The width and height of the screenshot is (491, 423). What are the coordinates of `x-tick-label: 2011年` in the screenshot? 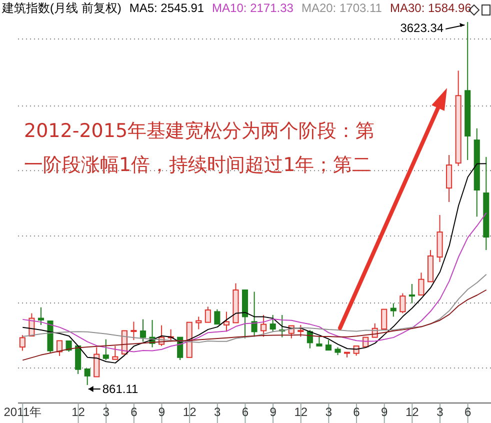 It's located at (23, 412).